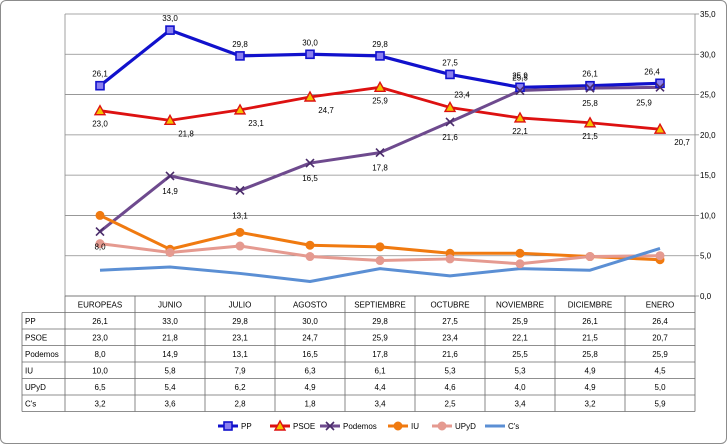 This screenshot has width=727, height=444. What do you see at coordinates (708, 14) in the screenshot?
I see `y-axis-tick-label: 35,0` at bounding box center [708, 14].